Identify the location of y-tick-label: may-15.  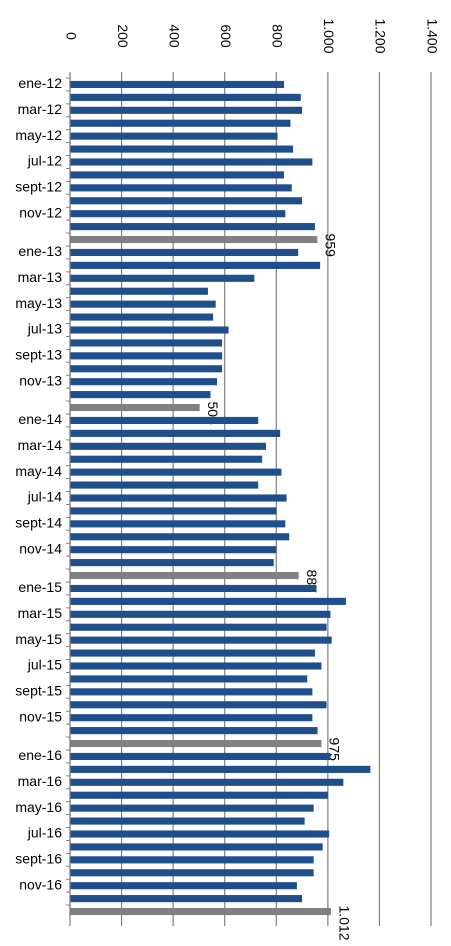
(38, 639).